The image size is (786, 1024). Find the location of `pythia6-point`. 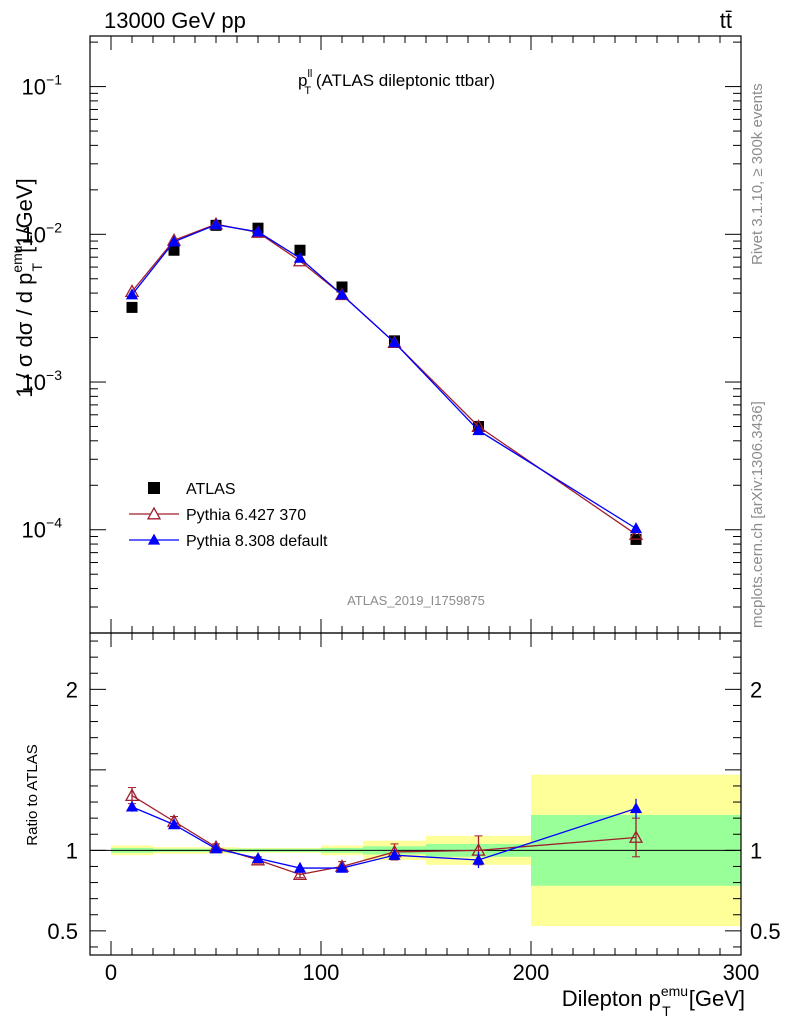

pythia6-point is located at coordinates (636, 533).